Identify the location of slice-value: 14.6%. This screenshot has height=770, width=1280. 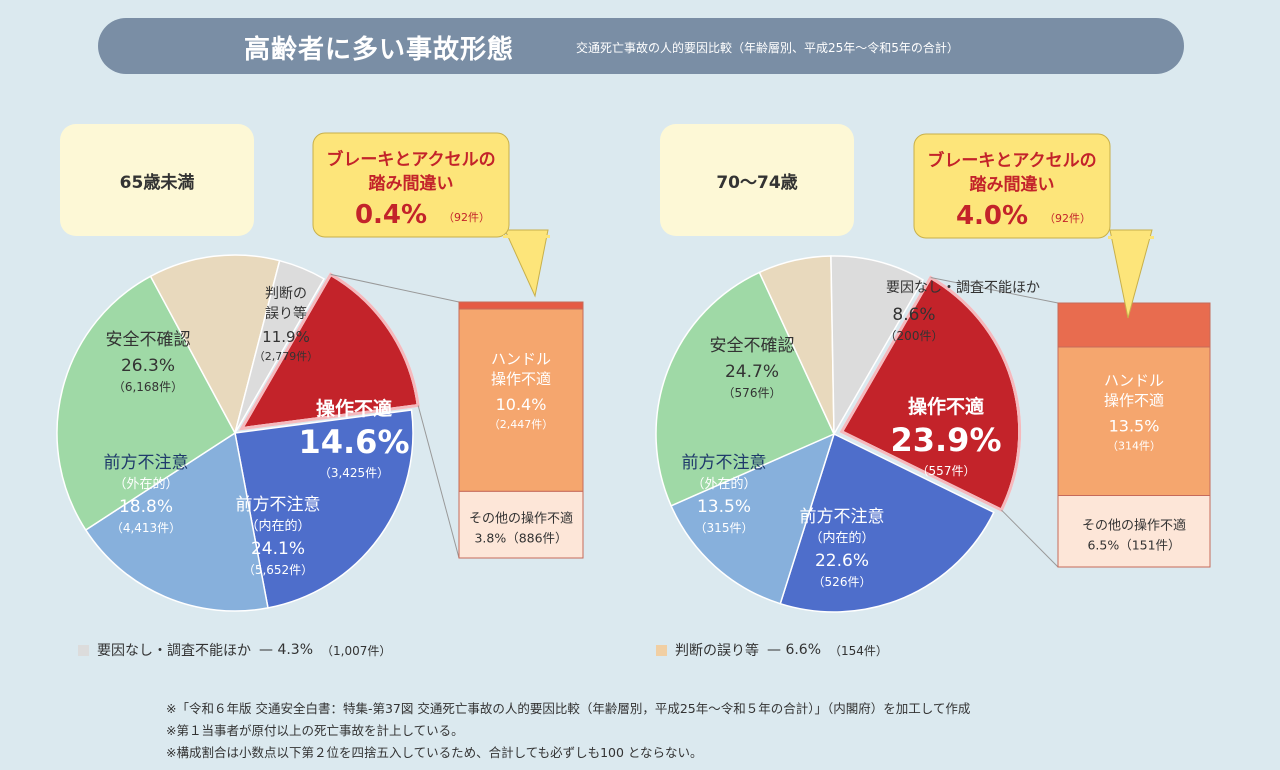
(353, 442).